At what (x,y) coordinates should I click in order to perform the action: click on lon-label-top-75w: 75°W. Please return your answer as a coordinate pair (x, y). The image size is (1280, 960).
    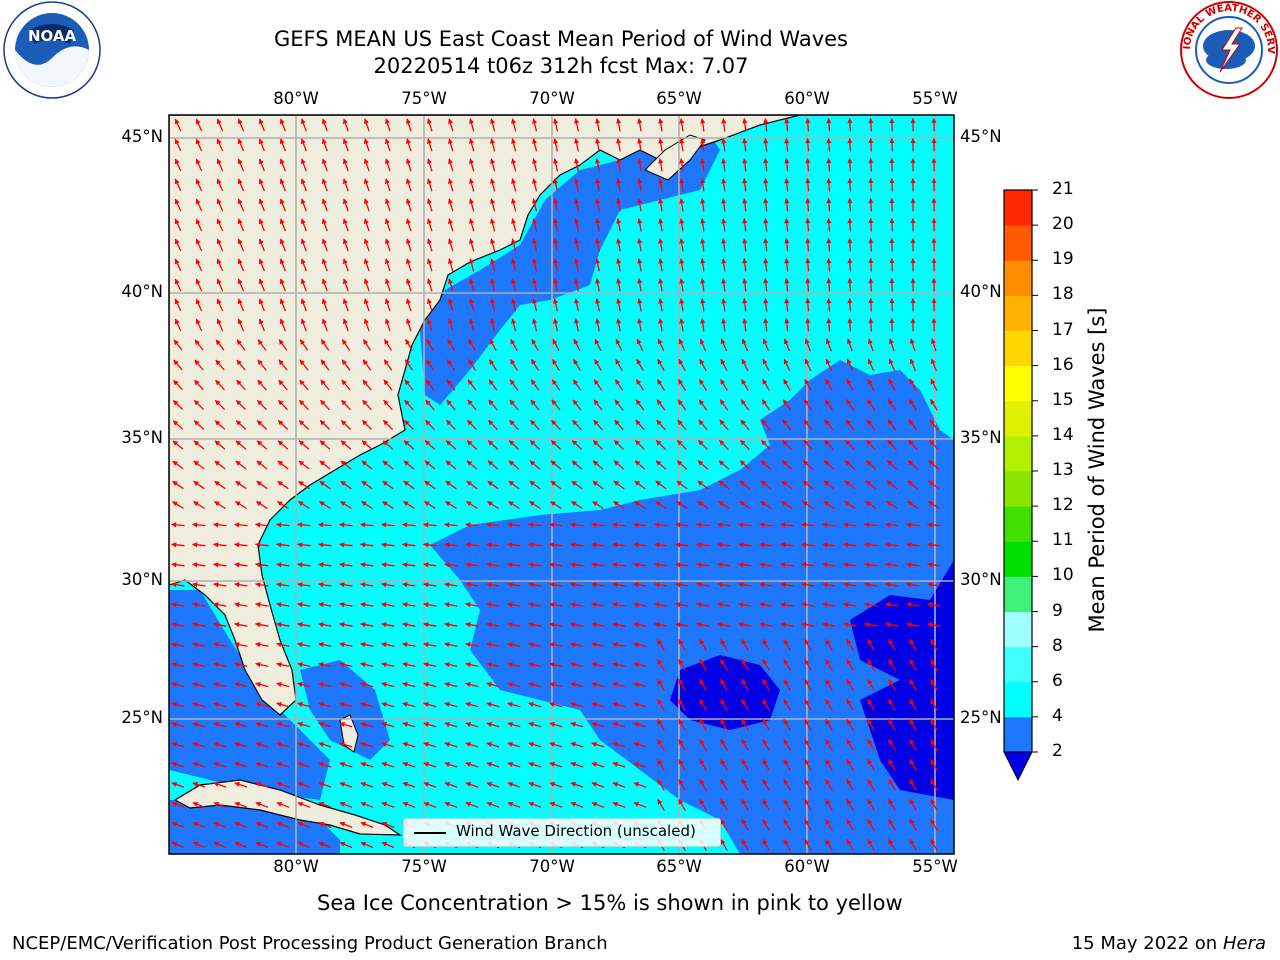
    Looking at the image, I should click on (424, 98).